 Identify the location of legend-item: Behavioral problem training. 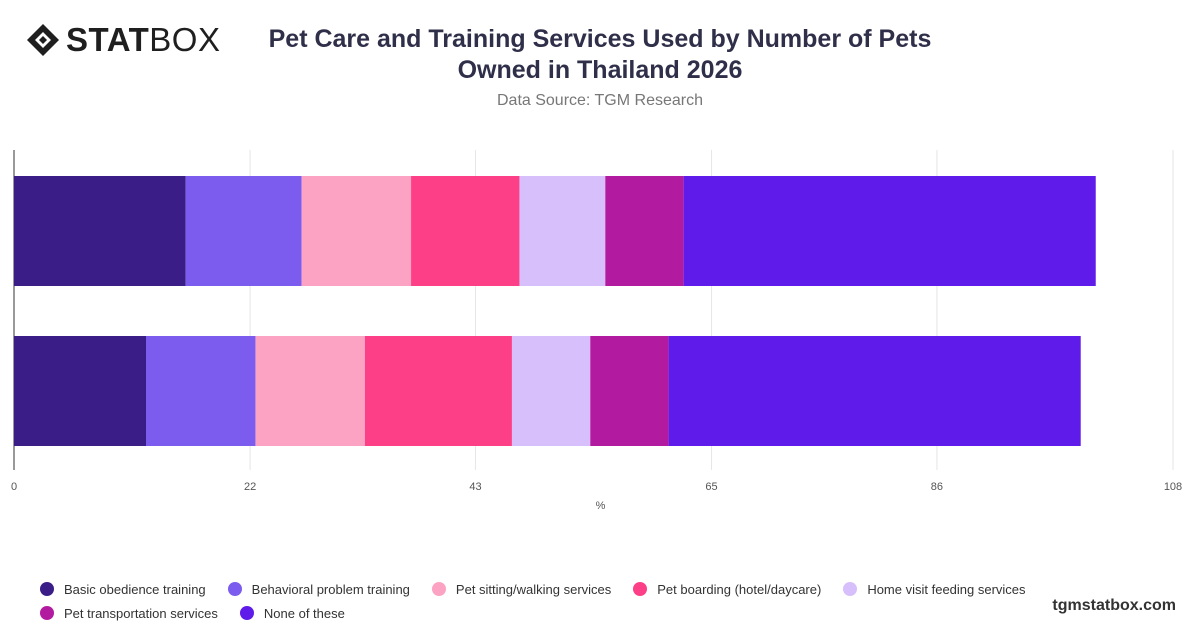
(318, 589).